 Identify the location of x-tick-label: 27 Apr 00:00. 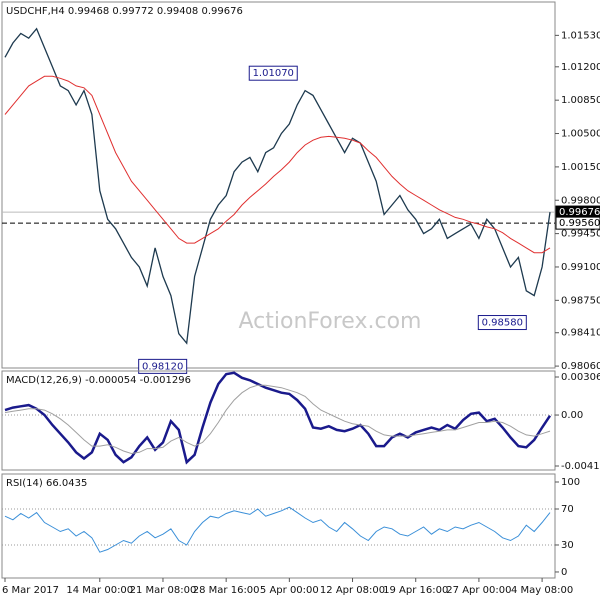
(478, 590).